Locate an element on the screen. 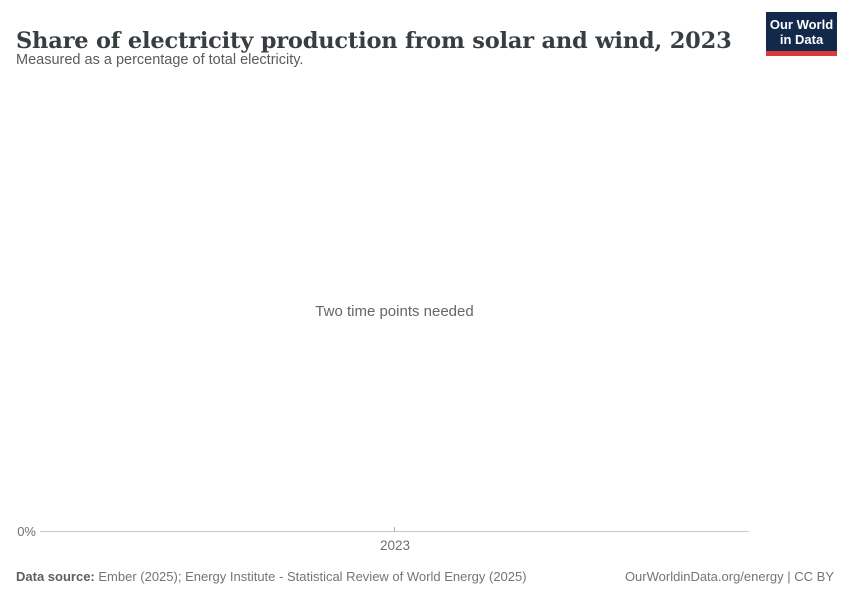 The width and height of the screenshot is (850, 600). x-axis-tick-mark is located at coordinates (394, 529).